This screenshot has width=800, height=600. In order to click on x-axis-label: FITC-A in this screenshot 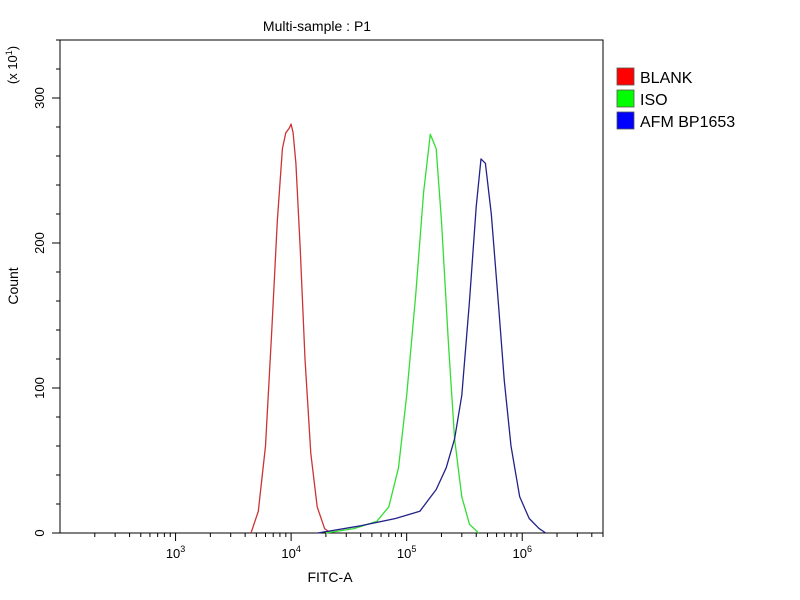, I will do `click(330, 577)`.